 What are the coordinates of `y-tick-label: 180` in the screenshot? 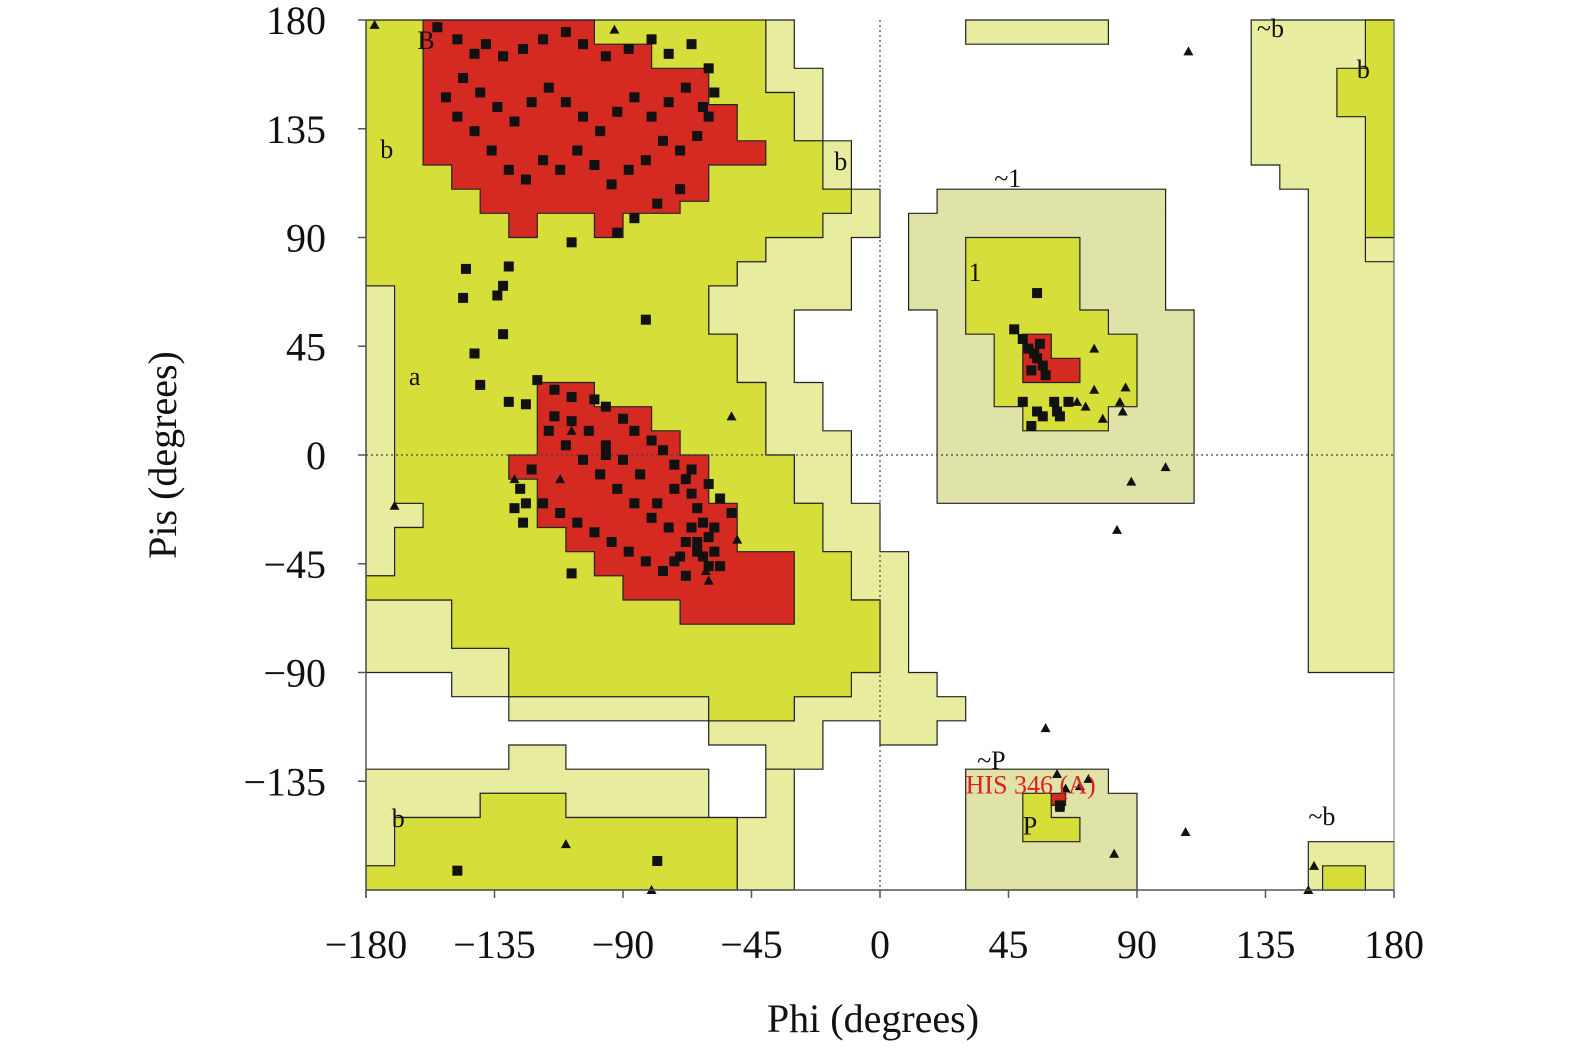 It's located at (296, 21).